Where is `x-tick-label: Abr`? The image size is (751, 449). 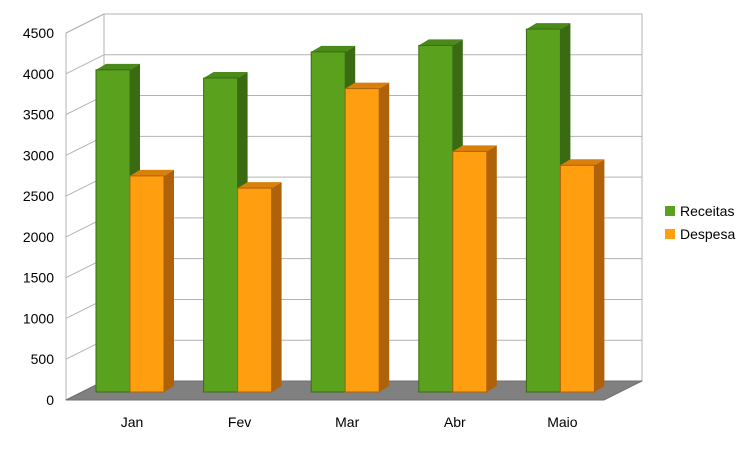 x-tick-label: Abr is located at coordinates (455, 422).